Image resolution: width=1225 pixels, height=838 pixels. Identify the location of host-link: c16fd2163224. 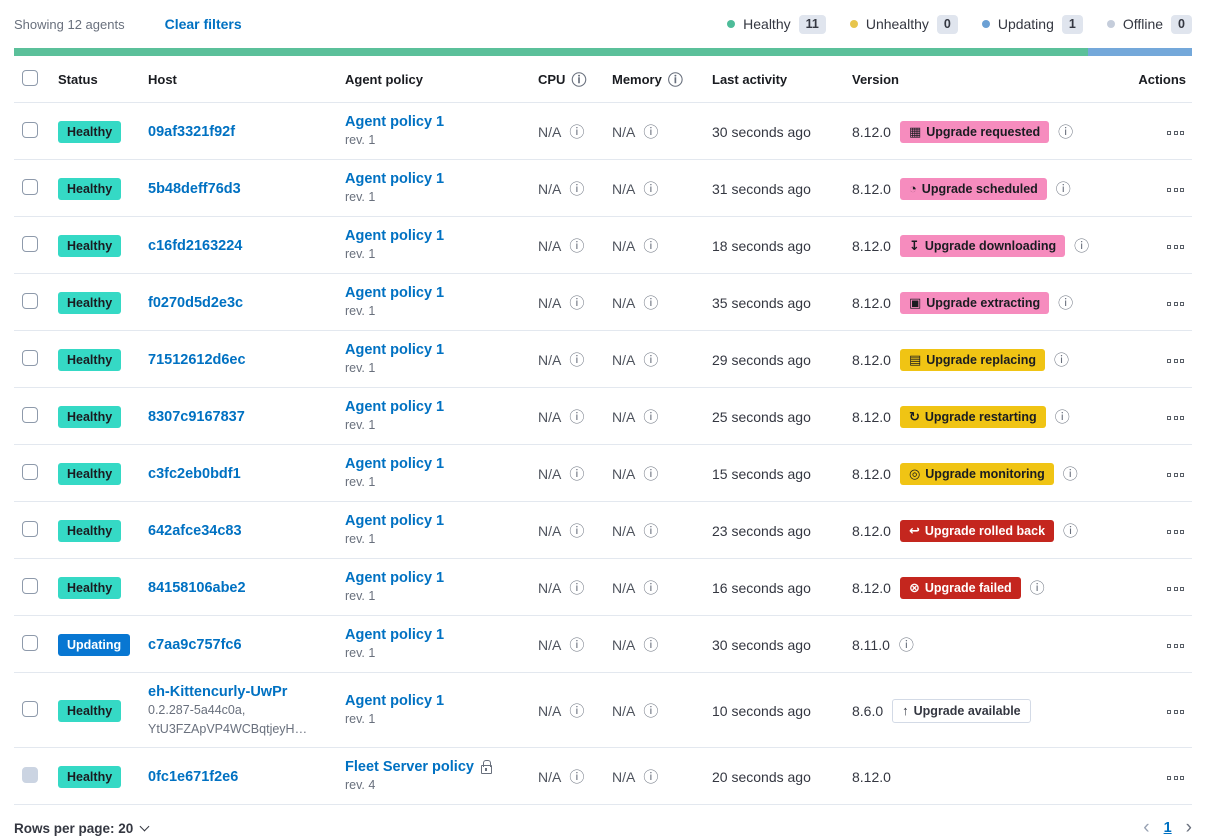
(195, 246).